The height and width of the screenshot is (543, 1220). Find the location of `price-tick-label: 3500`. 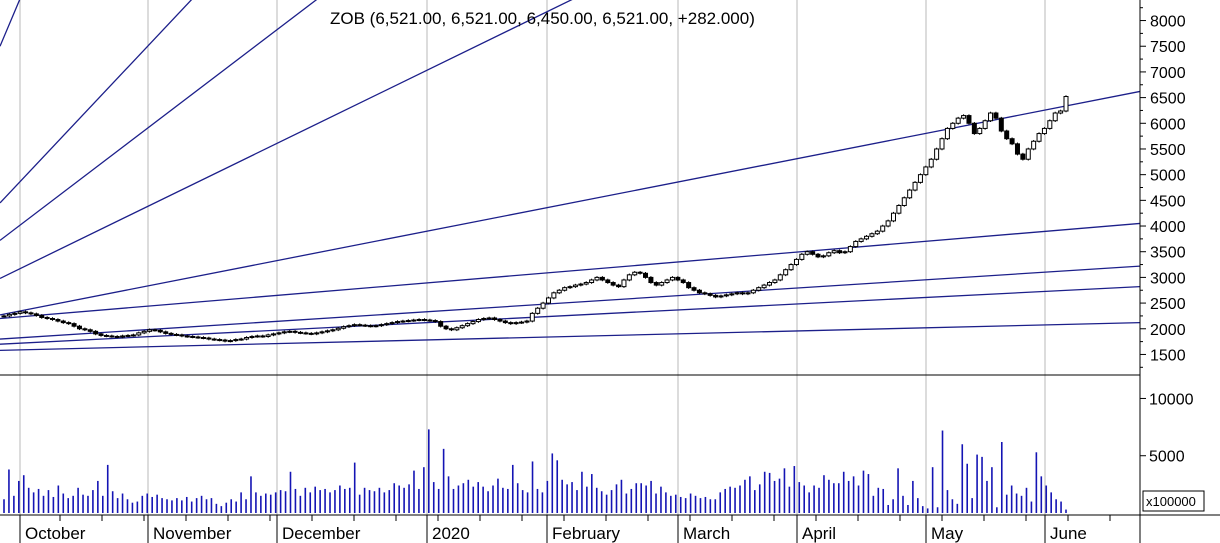

price-tick-label: 3500 is located at coordinates (1168, 253).